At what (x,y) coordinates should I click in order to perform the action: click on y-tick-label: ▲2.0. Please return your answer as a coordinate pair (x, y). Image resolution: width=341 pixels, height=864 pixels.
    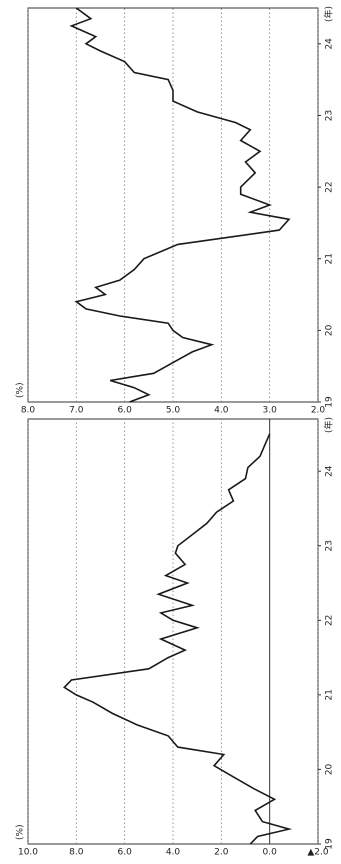
    Looking at the image, I should click on (318, 853).